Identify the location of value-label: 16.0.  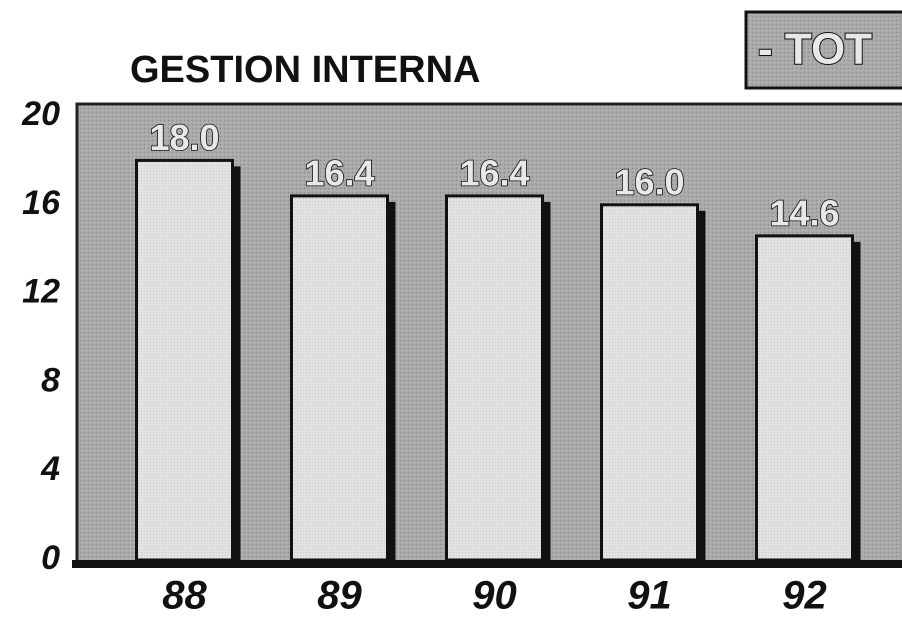
(649, 181).